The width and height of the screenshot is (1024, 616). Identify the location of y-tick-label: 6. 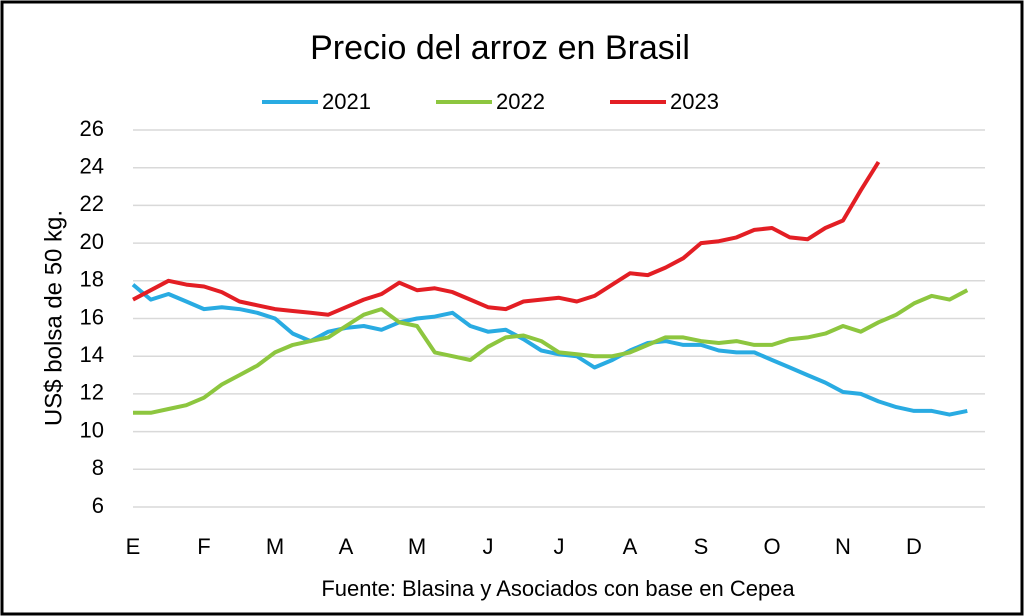
(98, 505).